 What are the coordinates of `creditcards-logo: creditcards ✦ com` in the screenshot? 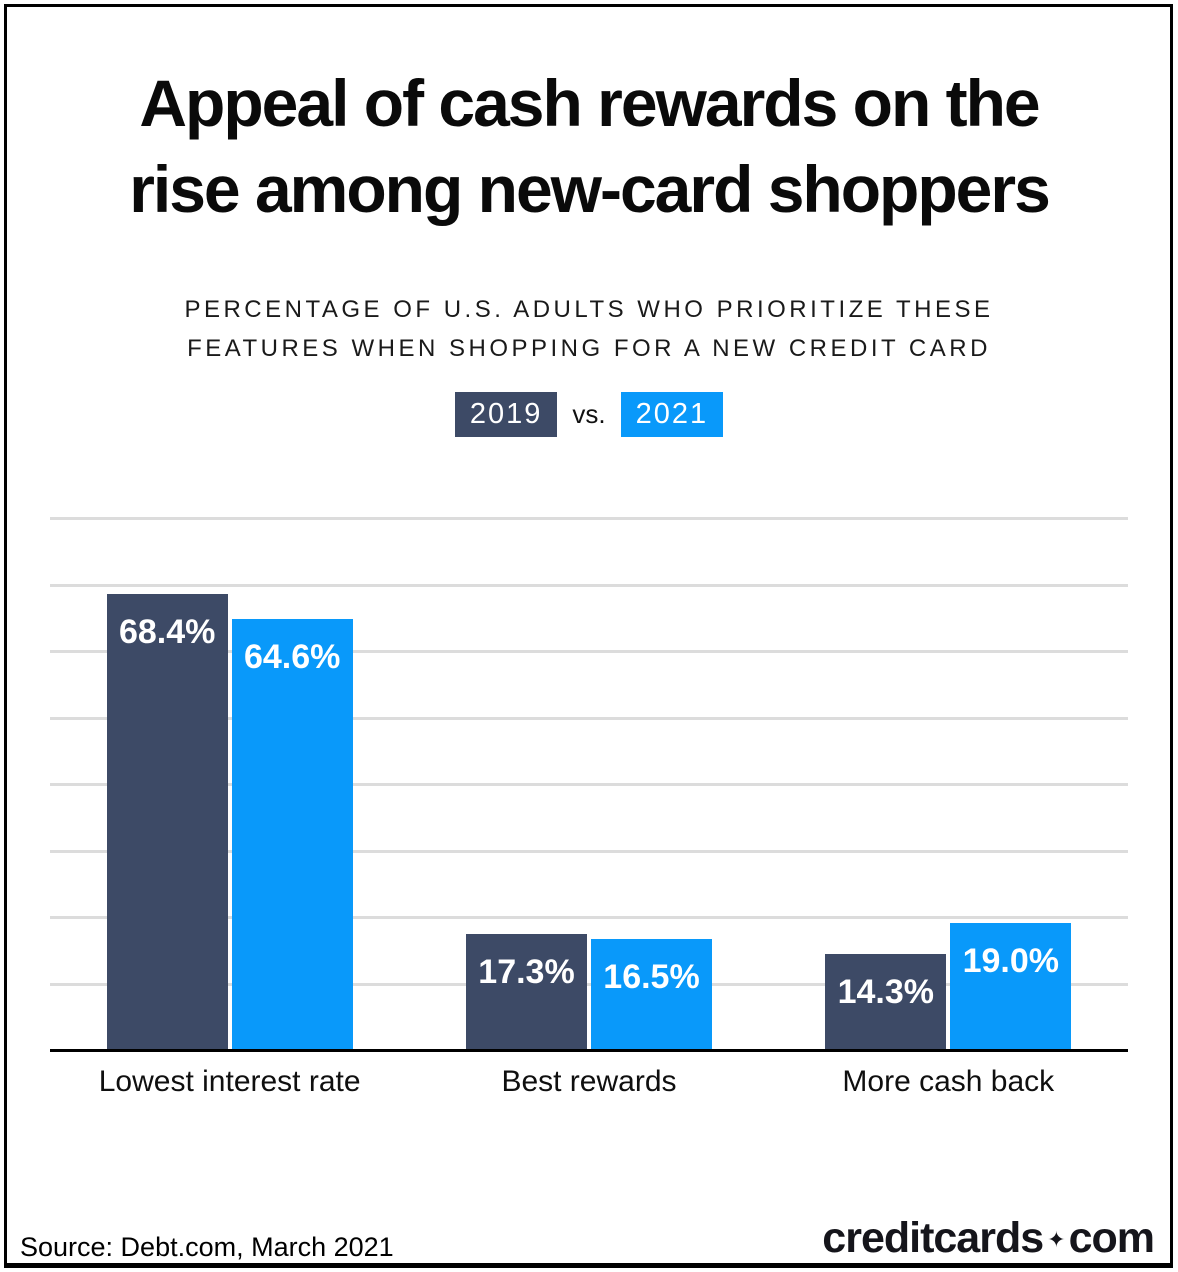 It's located at (988, 1238).